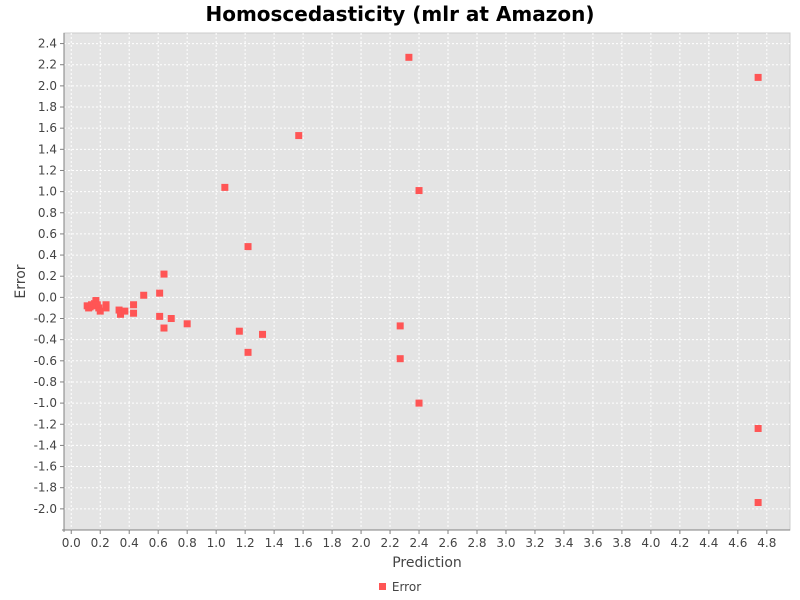  I want to click on x-tick-label: 4.6, so click(737, 543).